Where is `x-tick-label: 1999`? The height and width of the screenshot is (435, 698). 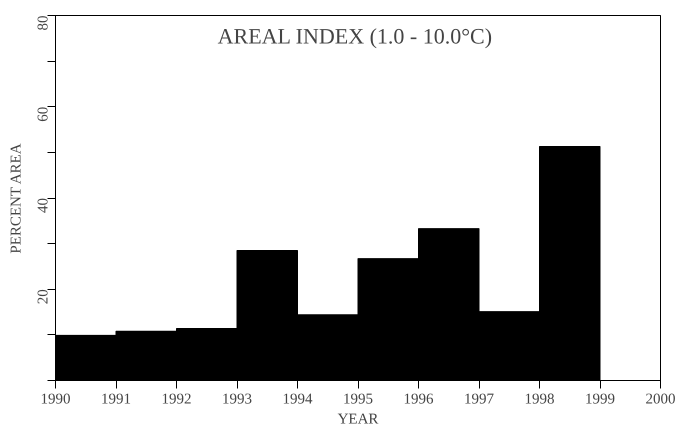
x-tick-label: 1999 is located at coordinates (600, 400).